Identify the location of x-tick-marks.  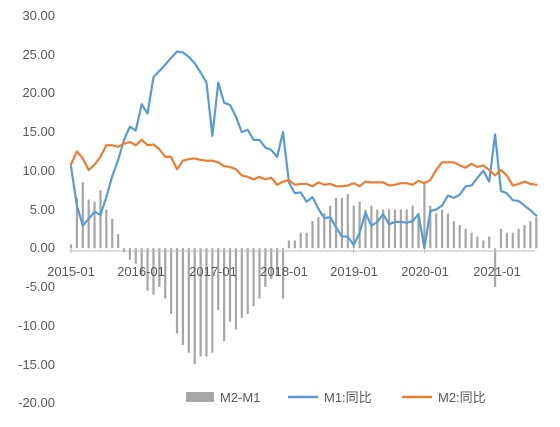
(283, 251).